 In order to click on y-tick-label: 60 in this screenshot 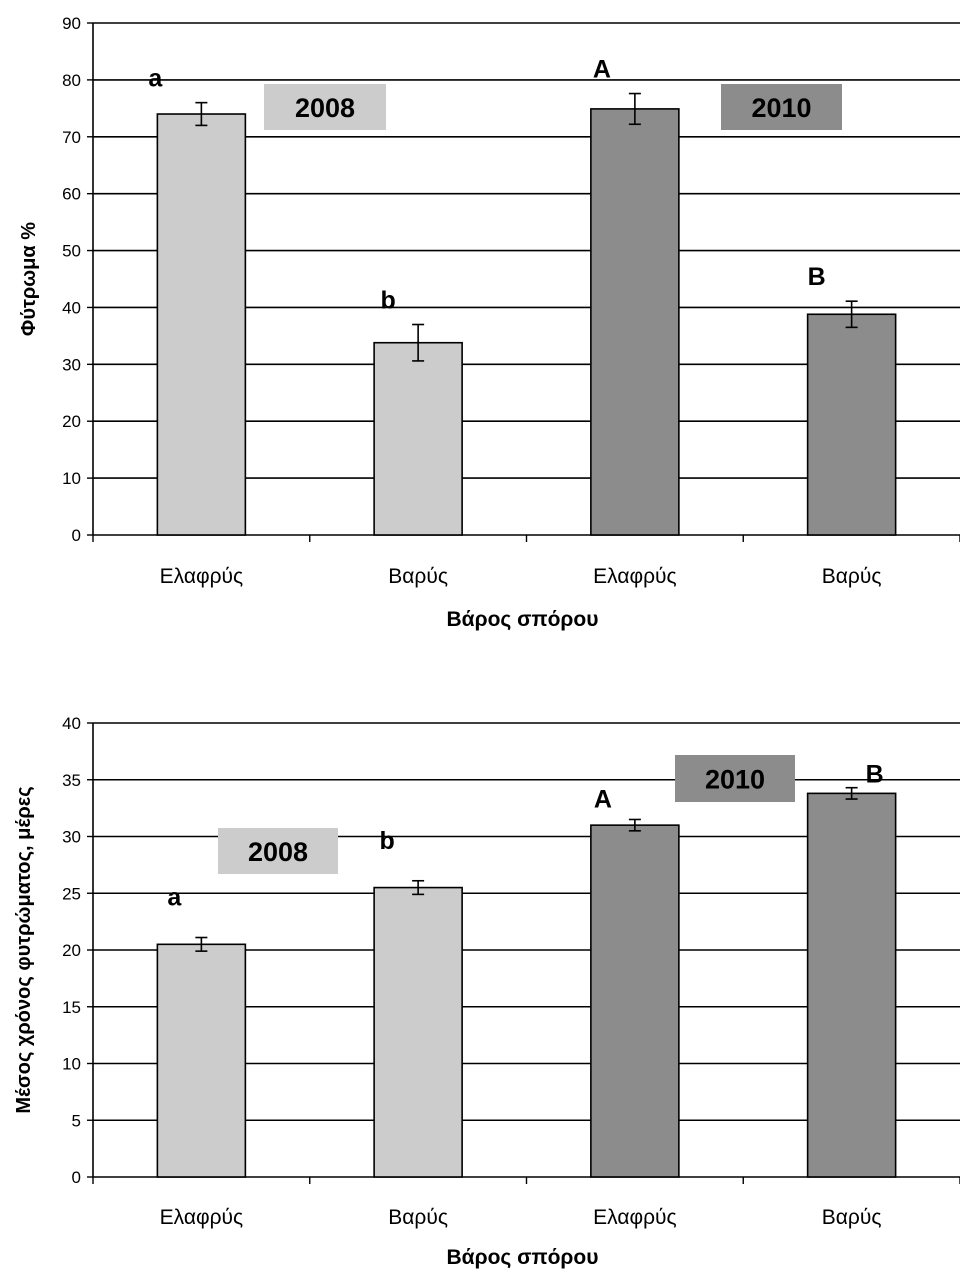, I will do `click(71, 194)`.